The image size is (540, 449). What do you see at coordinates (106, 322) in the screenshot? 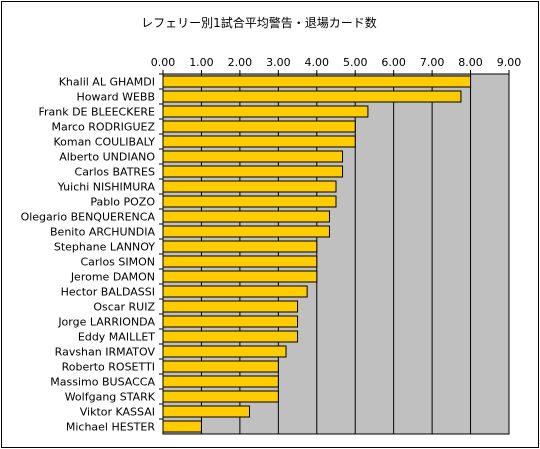
I see `category-label: Jorge LARRIONDA` at bounding box center [106, 322].